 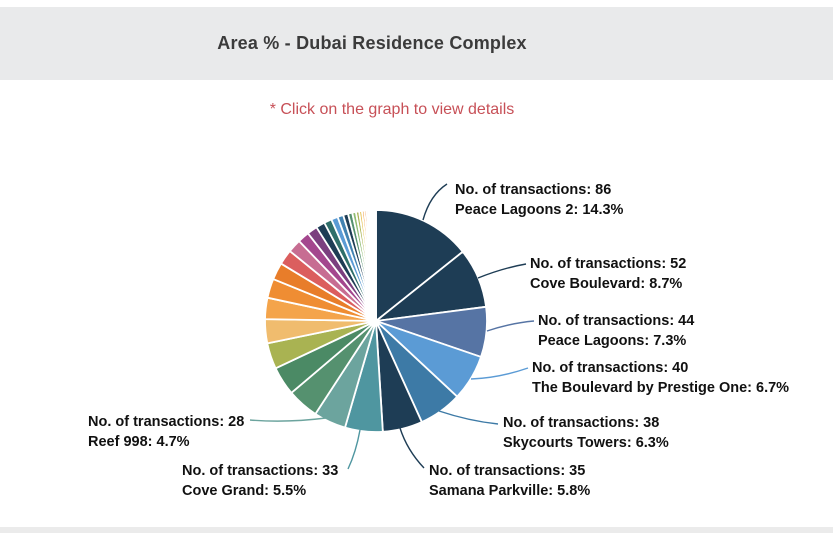 I want to click on chart-instruction: * Click on the graph to view details, so click(x=392, y=109).